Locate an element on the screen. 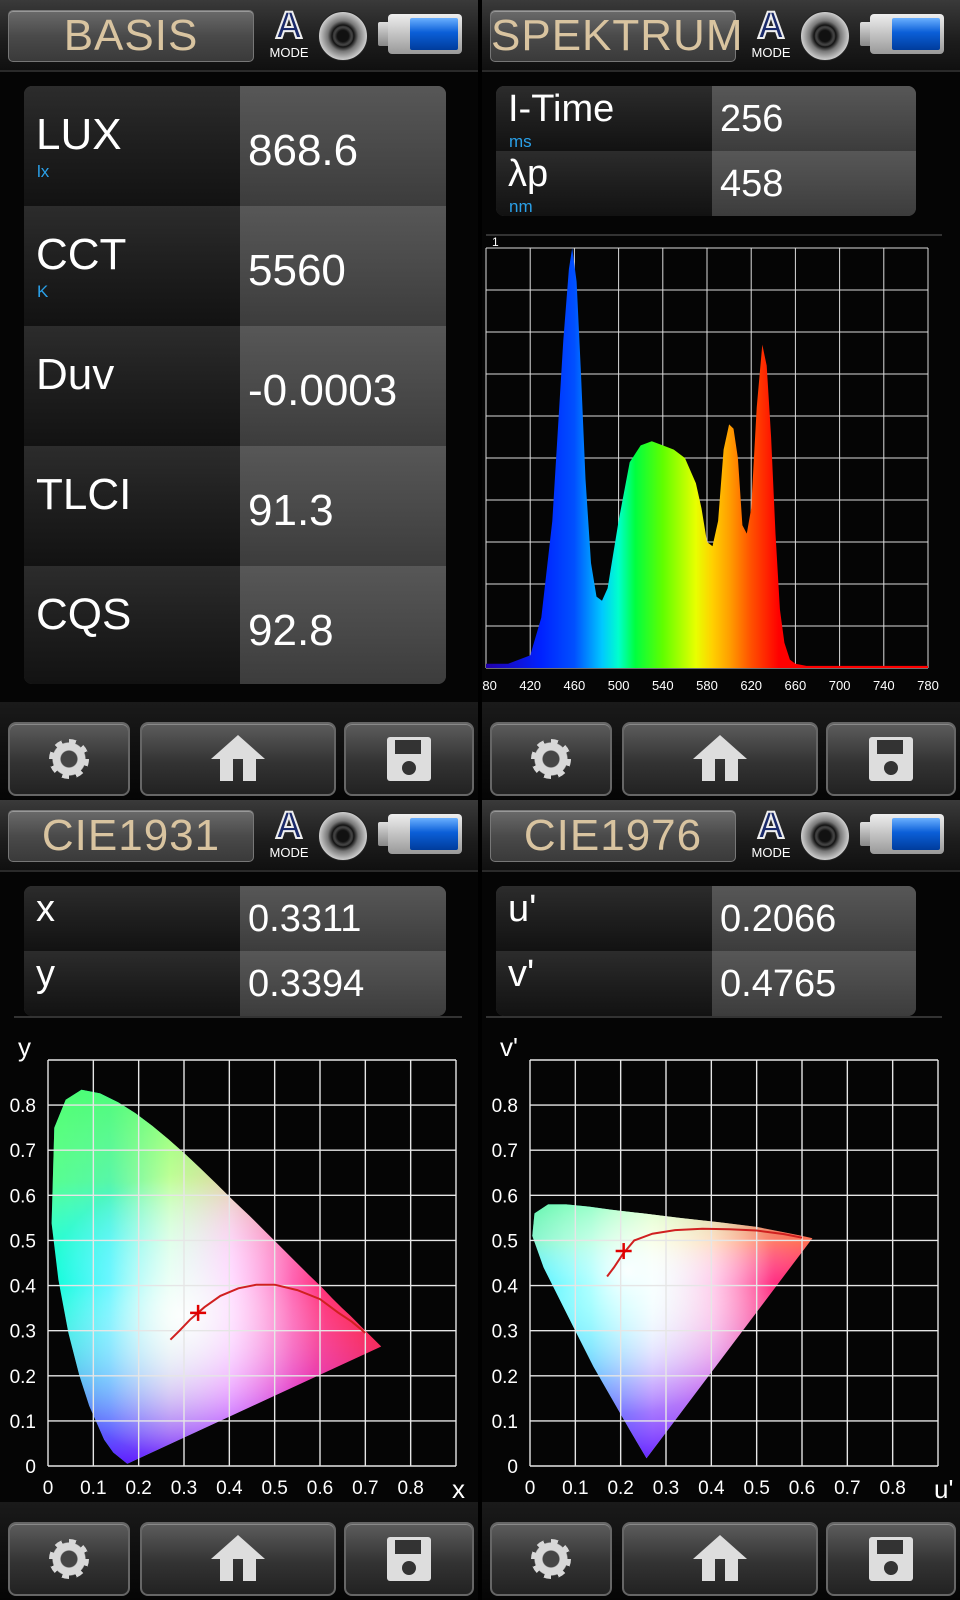  header-bar: CIE1976 A MODE is located at coordinates (721, 836).